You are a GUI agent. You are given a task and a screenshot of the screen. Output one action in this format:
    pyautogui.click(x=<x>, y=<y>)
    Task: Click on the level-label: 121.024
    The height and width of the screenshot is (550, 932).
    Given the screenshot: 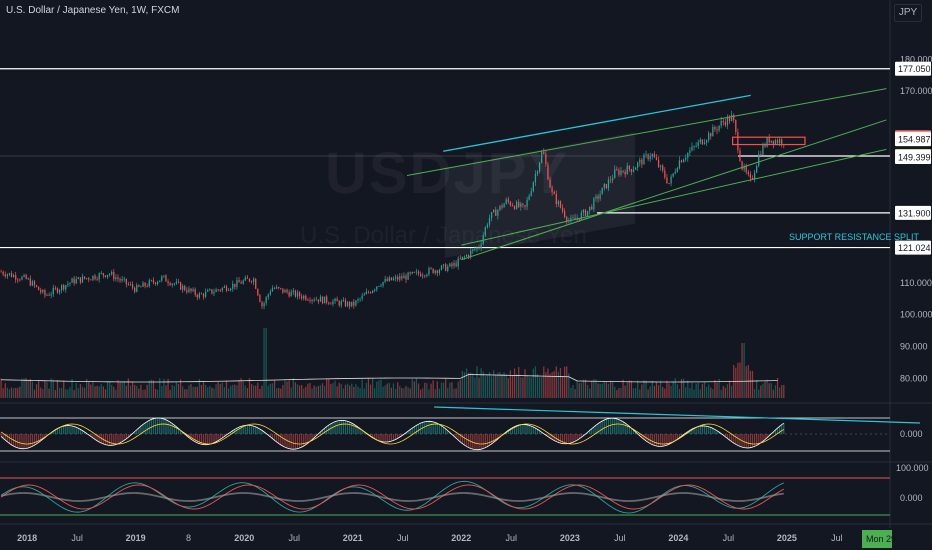 What is the action you would take?
    pyautogui.click(x=914, y=248)
    